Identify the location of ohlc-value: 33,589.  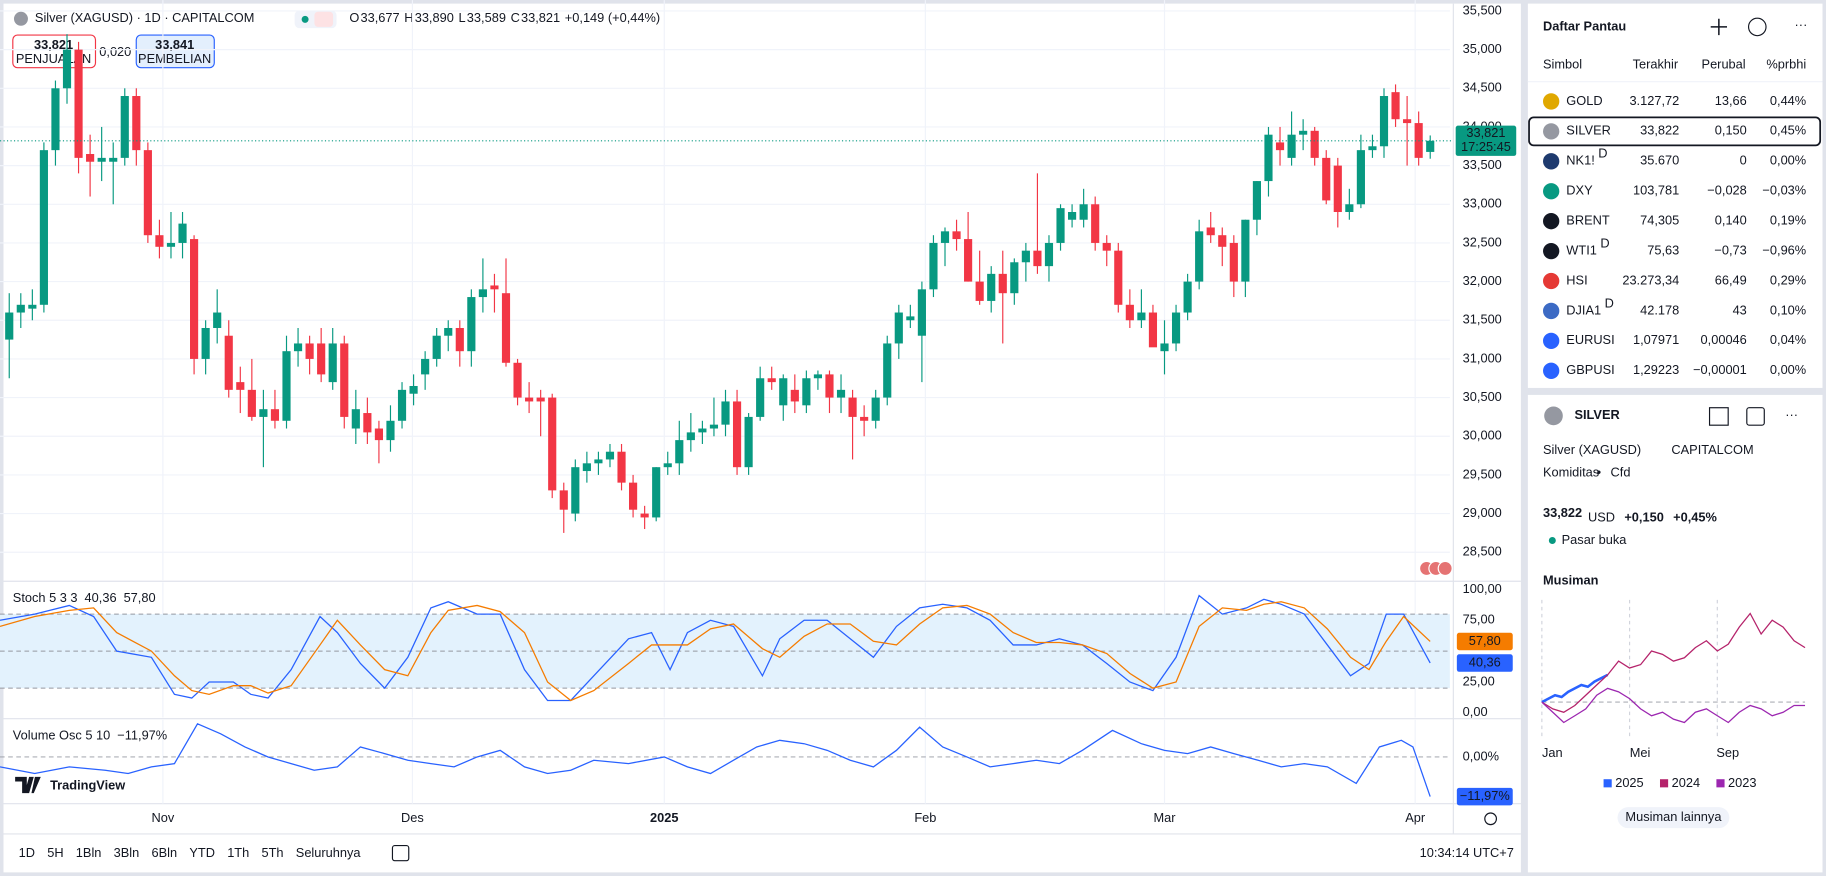
(486, 17).